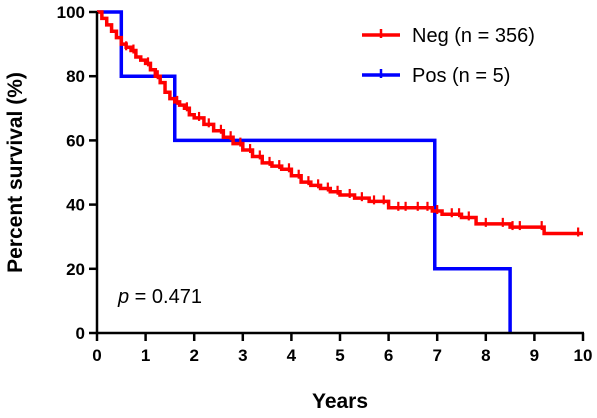  I want to click on x-axis-title: Years, so click(340, 401).